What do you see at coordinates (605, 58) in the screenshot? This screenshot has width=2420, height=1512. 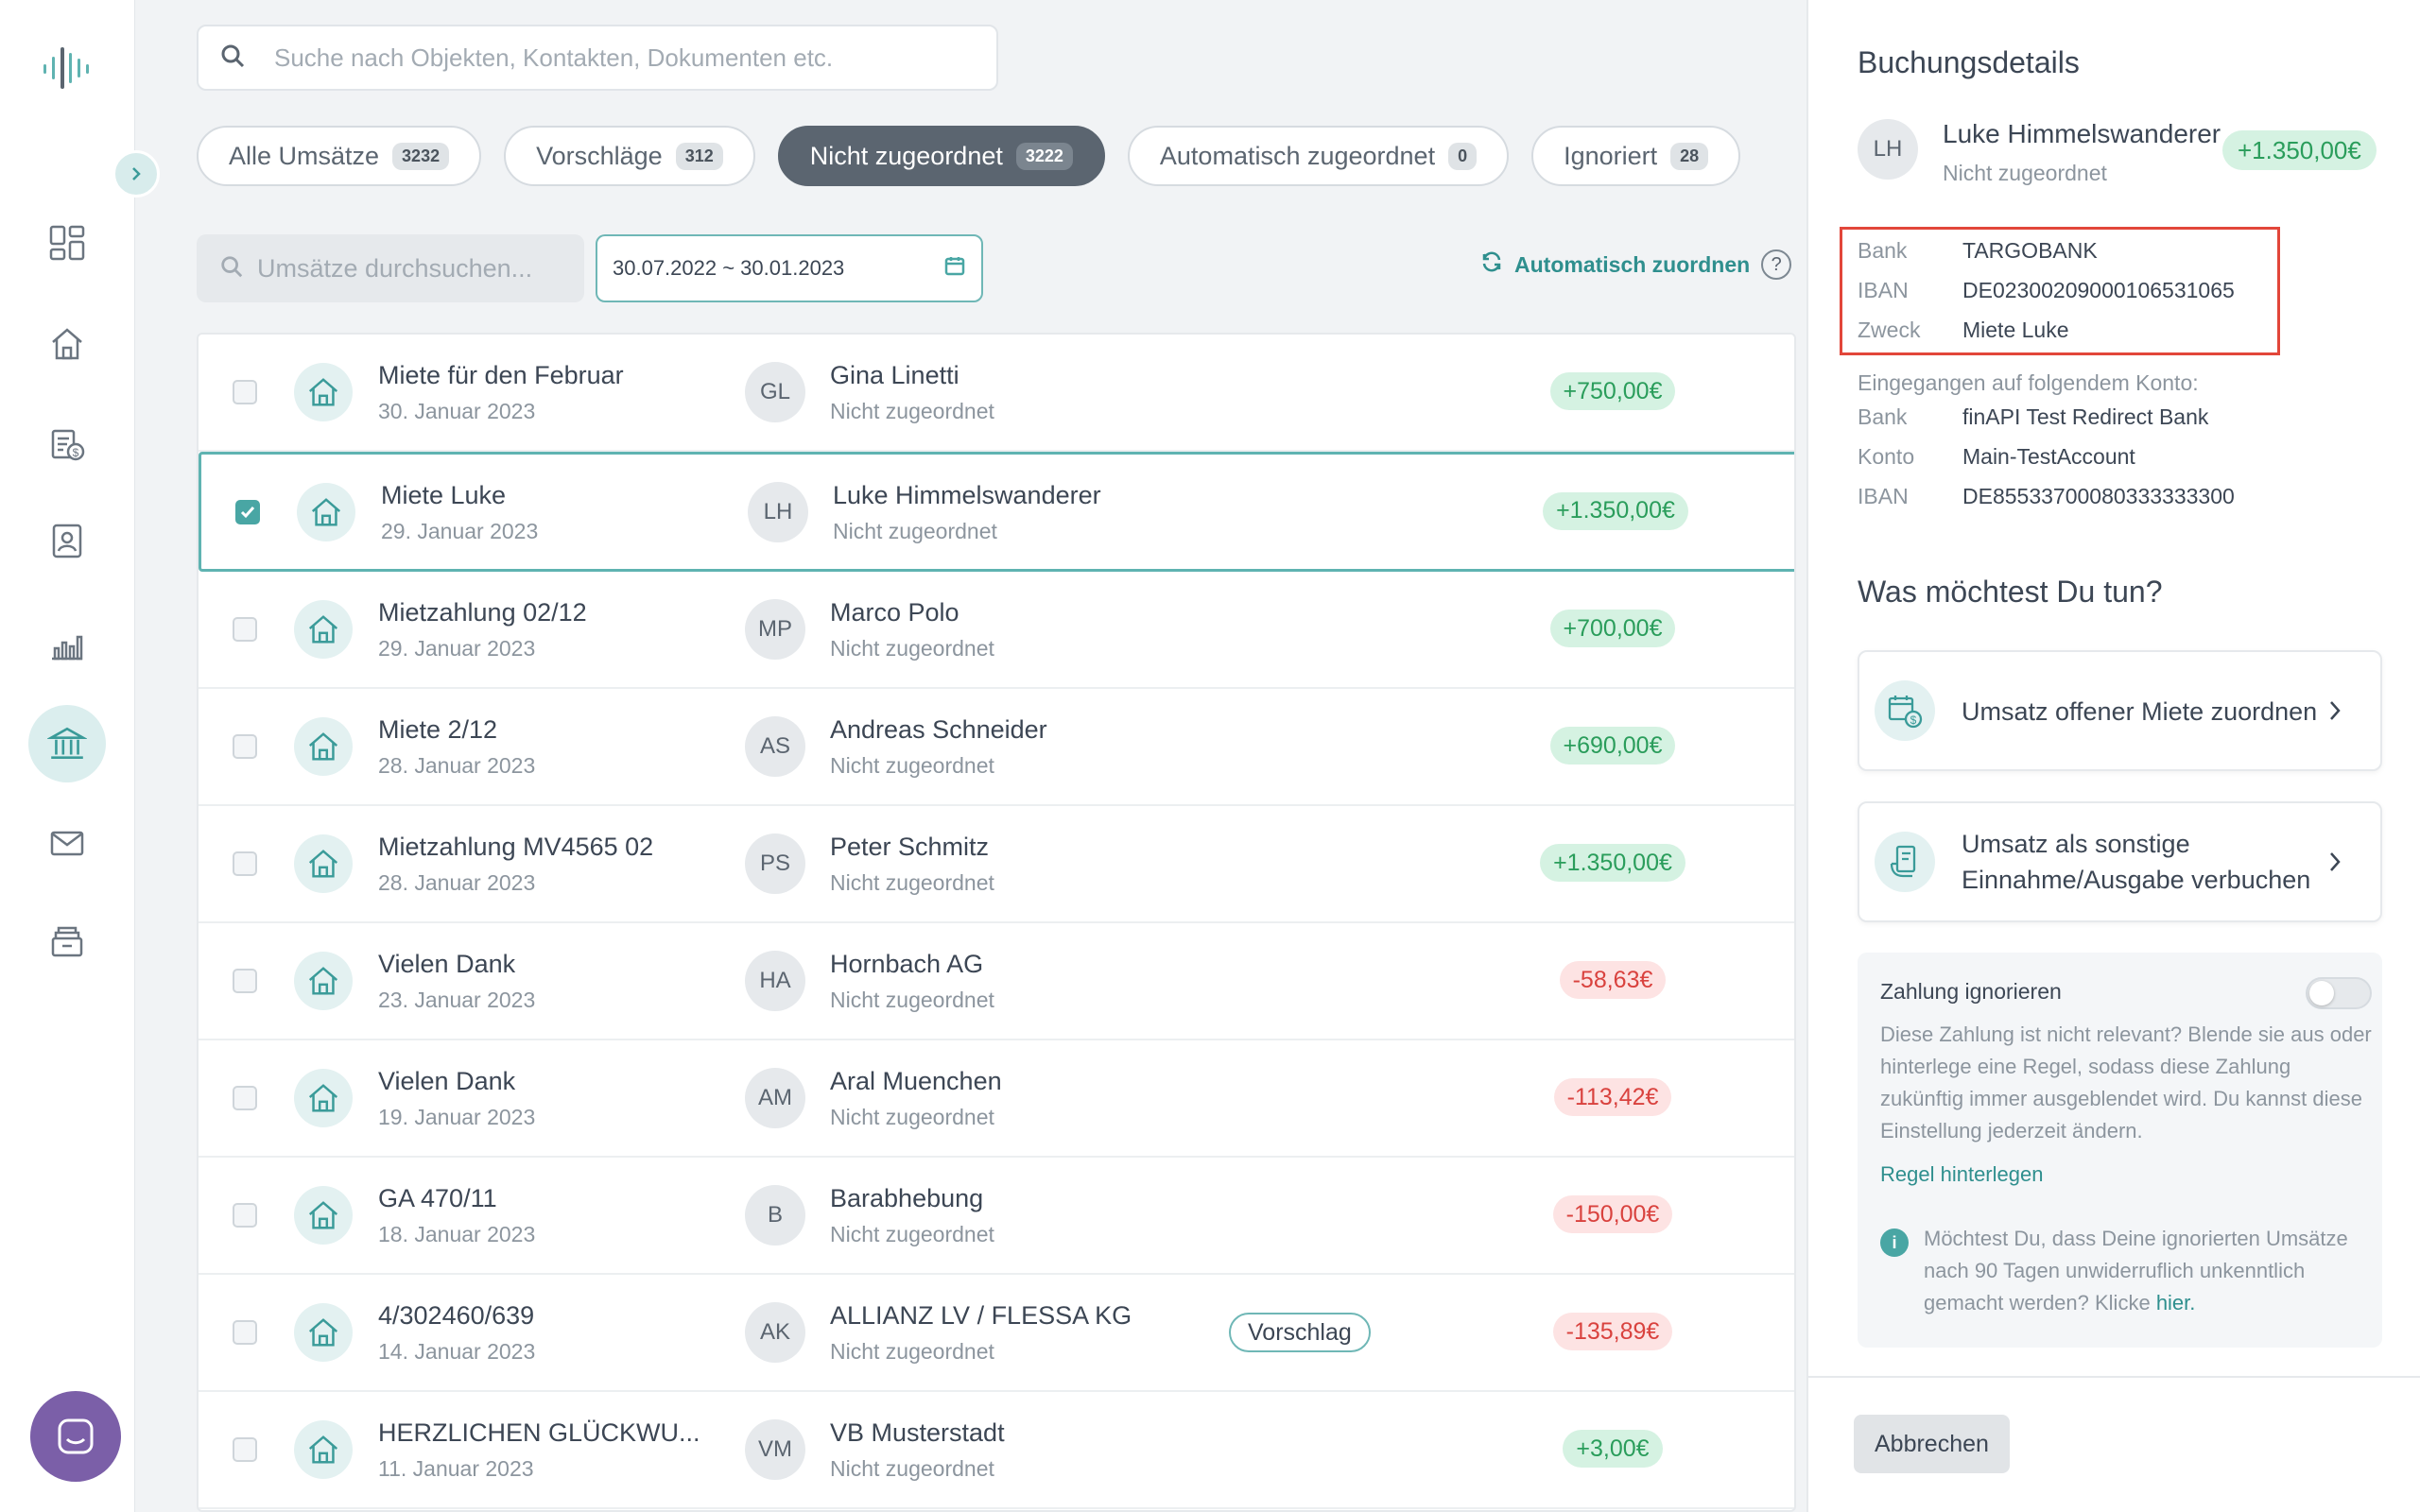 I see `global-search-input` at bounding box center [605, 58].